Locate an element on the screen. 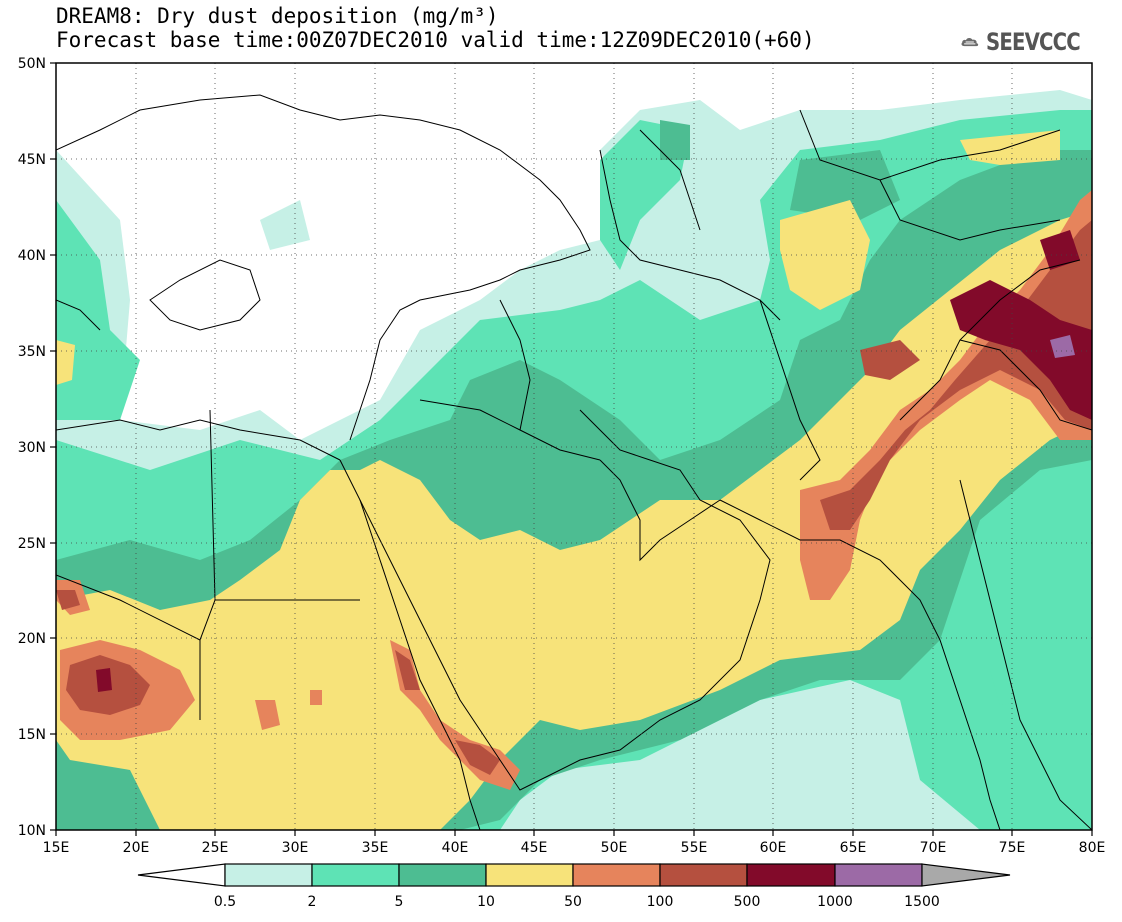  colorbar-label: 10 is located at coordinates (486, 902).